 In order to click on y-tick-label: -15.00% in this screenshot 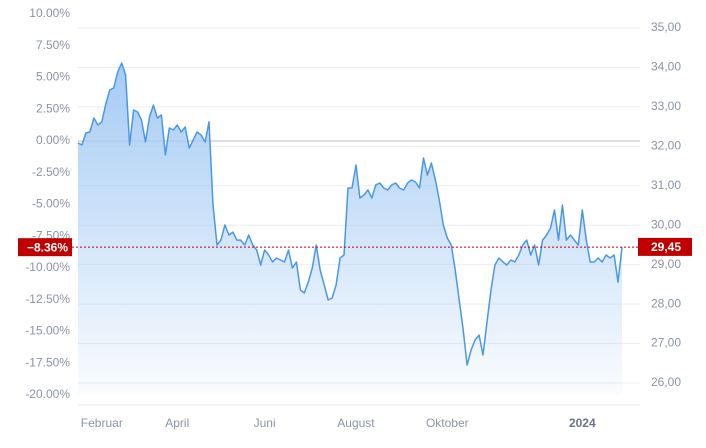, I will do `click(47, 331)`.